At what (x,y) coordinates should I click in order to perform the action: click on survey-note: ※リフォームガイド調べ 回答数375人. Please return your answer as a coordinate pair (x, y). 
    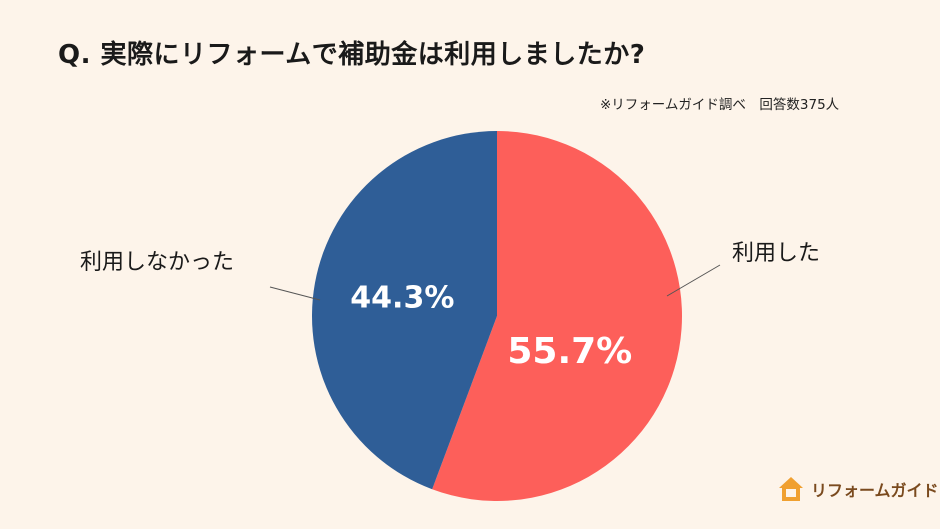
    Looking at the image, I should click on (720, 105).